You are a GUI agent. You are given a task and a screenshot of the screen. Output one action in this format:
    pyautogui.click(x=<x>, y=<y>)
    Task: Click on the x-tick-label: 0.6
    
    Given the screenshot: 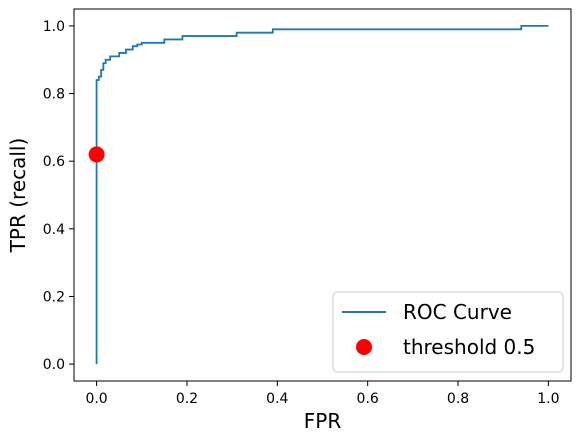 What is the action you would take?
    pyautogui.click(x=368, y=399)
    